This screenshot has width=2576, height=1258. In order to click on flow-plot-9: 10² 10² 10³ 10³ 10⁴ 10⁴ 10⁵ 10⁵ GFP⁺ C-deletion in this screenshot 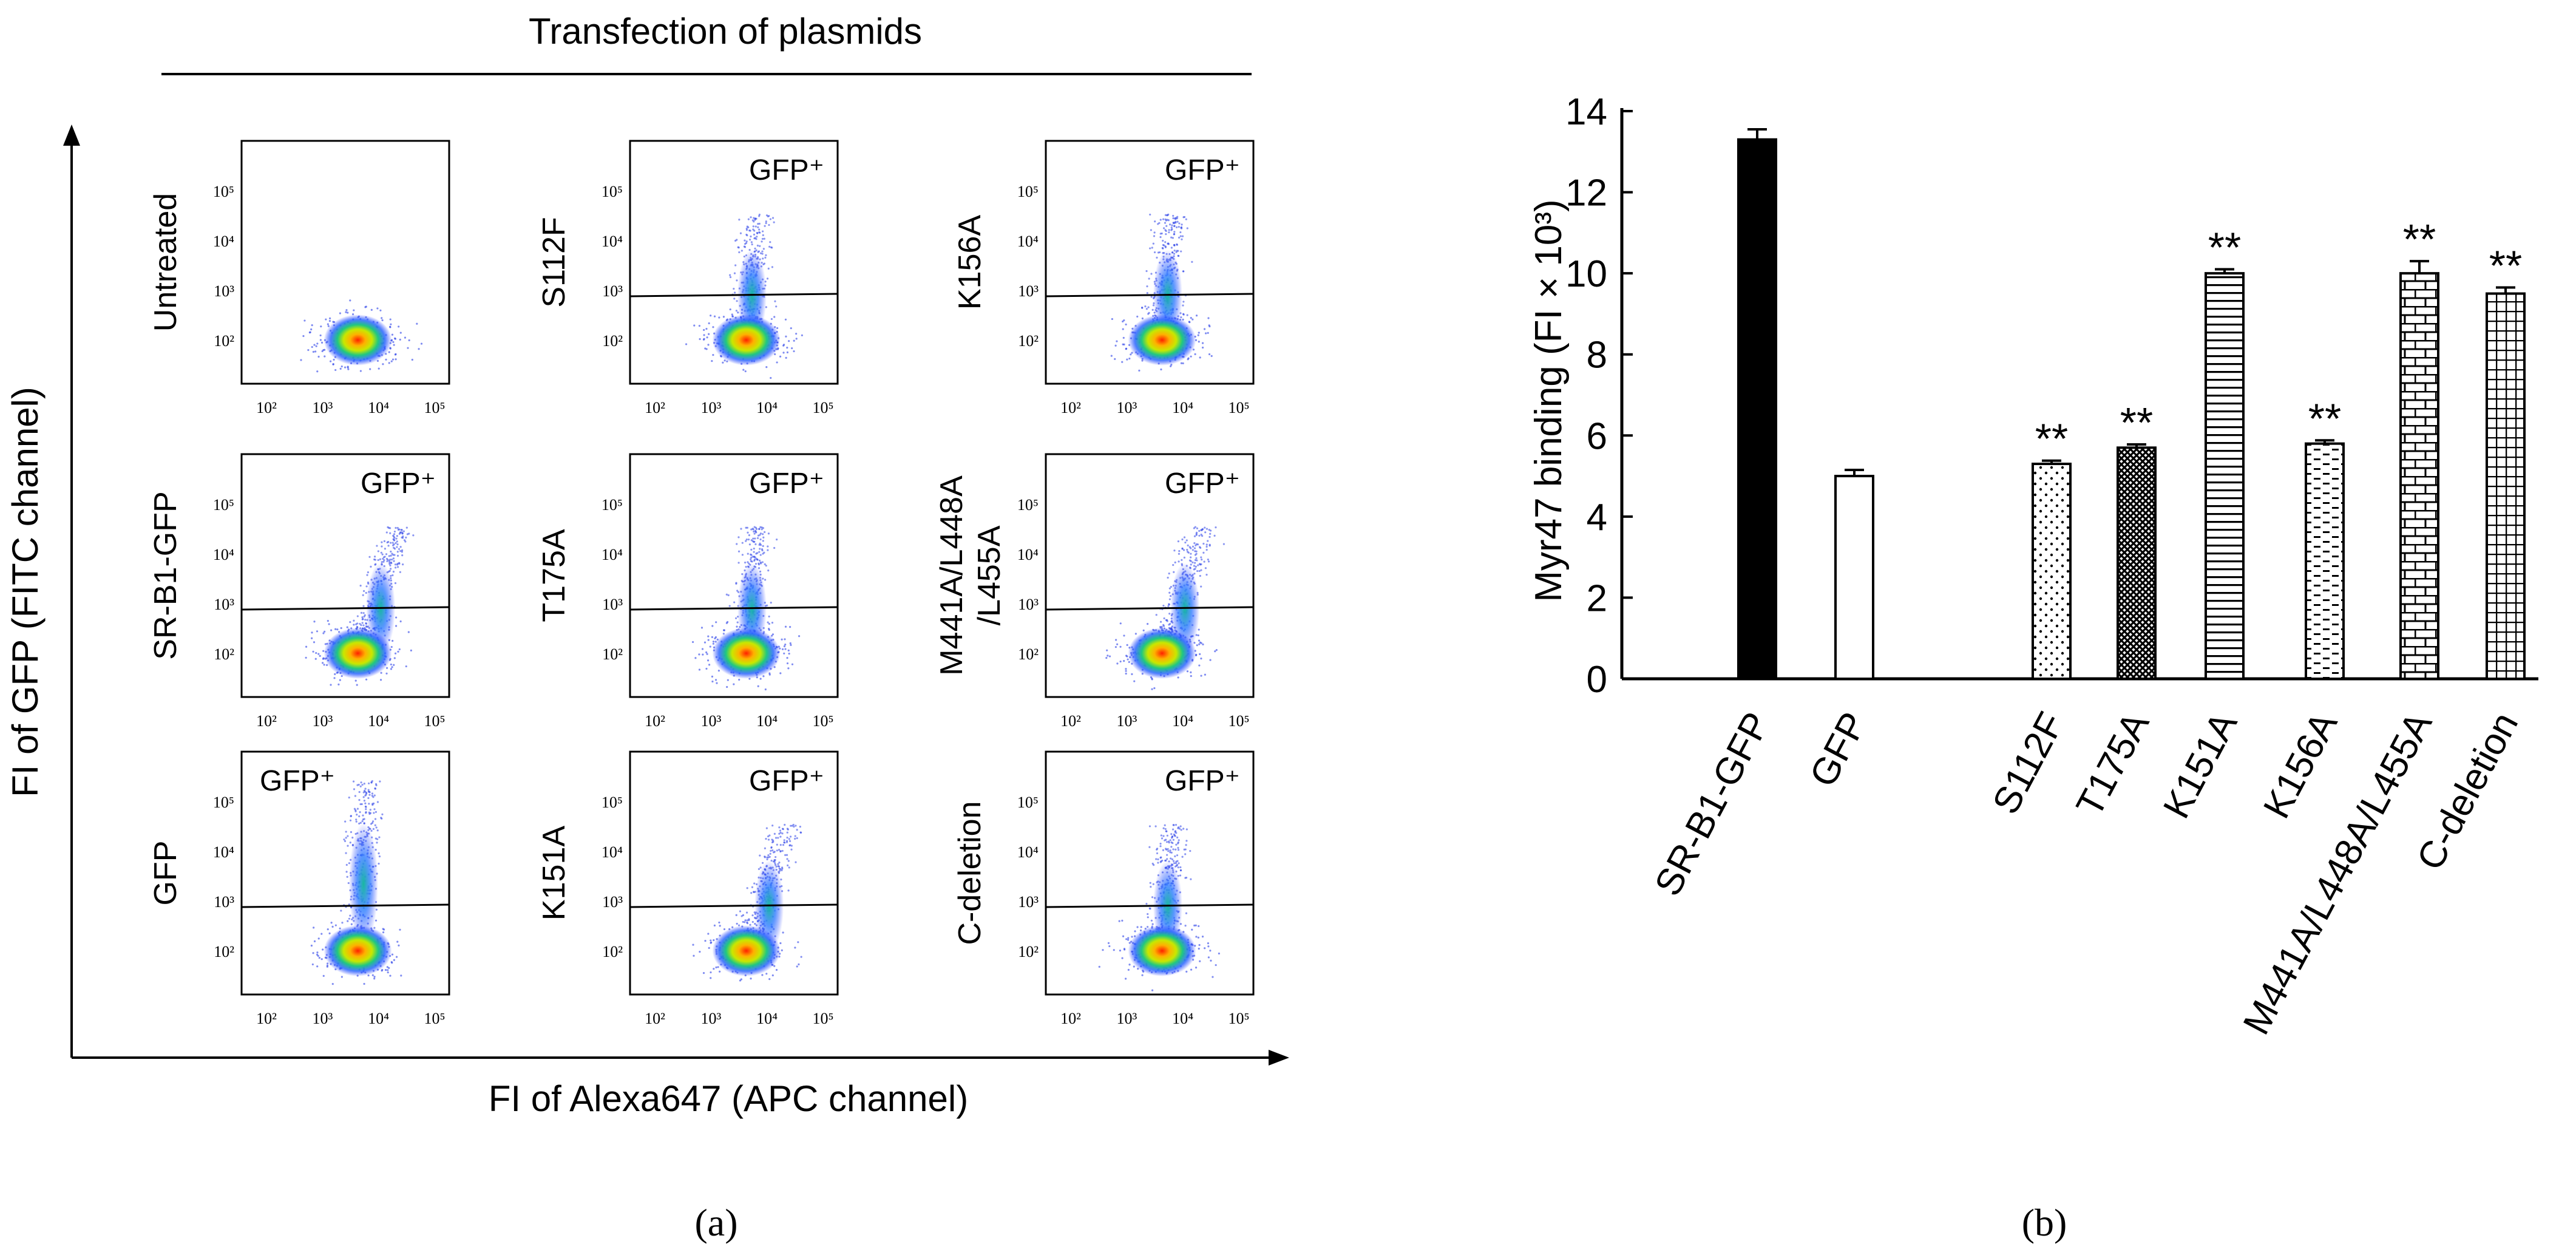, I will do `click(1104, 888)`.